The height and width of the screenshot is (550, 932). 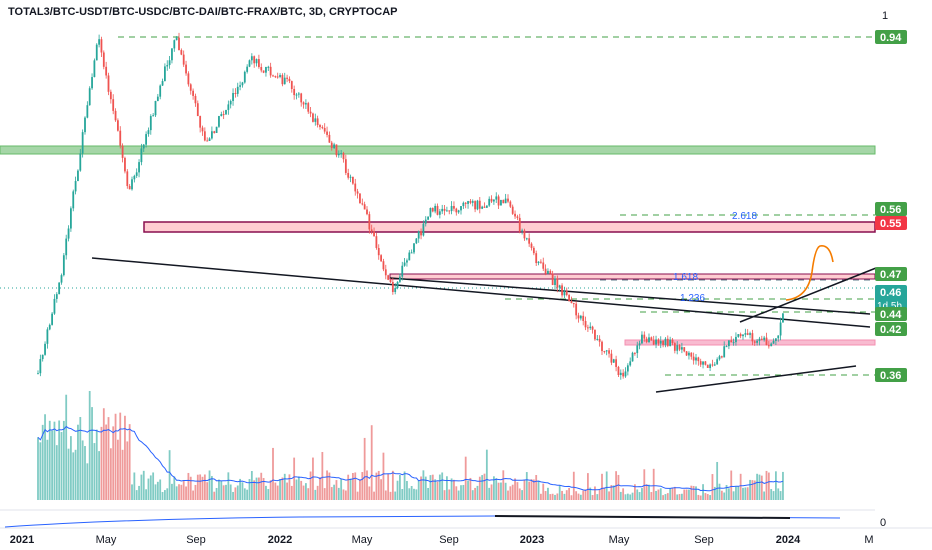 What do you see at coordinates (756, 379) in the screenshot?
I see `trendline-support` at bounding box center [756, 379].